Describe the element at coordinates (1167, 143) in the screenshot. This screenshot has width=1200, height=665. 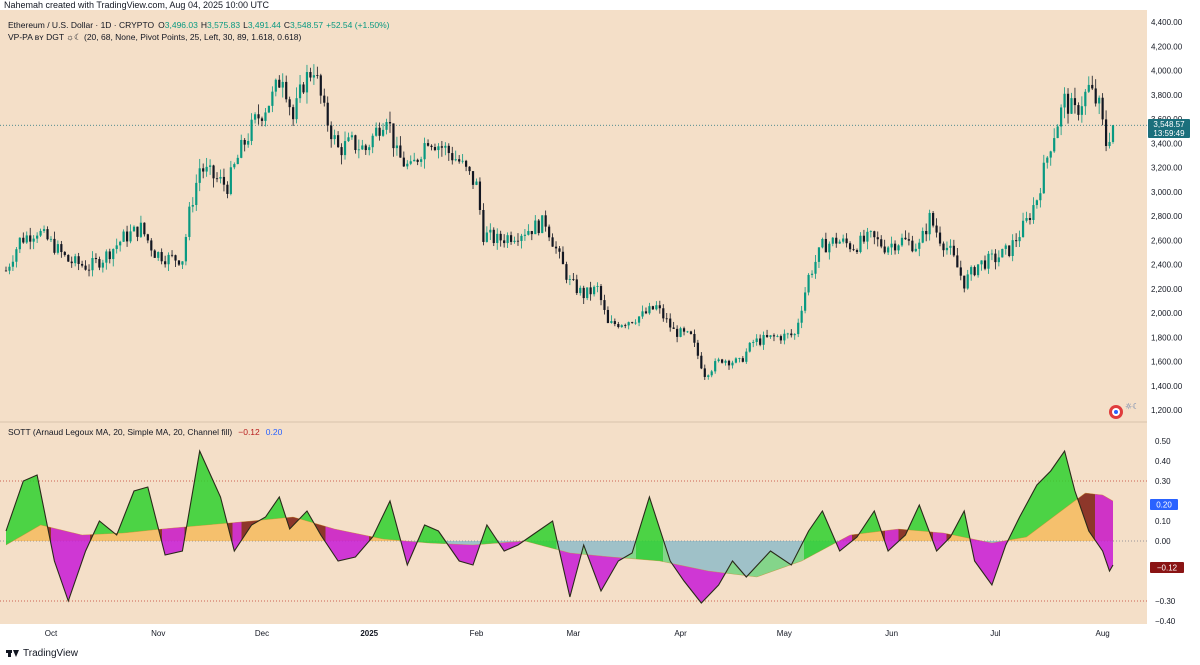
I see `price-tick-label: 3,400.00` at that location.